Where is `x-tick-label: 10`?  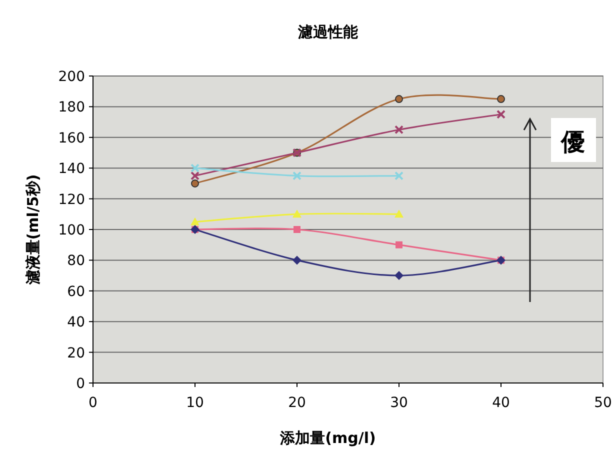
x-tick-label: 10 is located at coordinates (195, 403).